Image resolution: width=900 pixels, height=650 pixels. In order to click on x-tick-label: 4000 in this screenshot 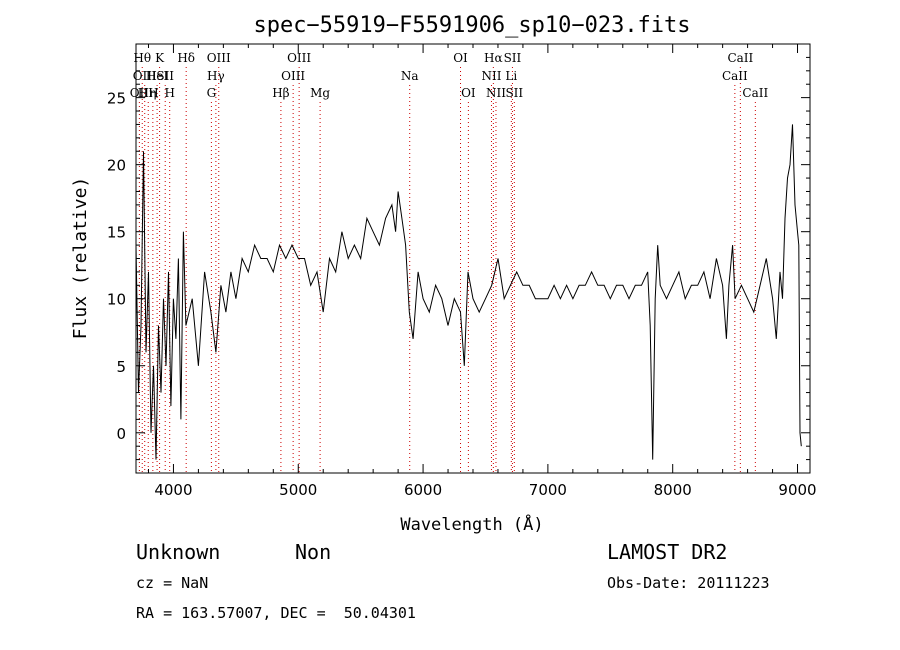, I will do `click(173, 490)`.